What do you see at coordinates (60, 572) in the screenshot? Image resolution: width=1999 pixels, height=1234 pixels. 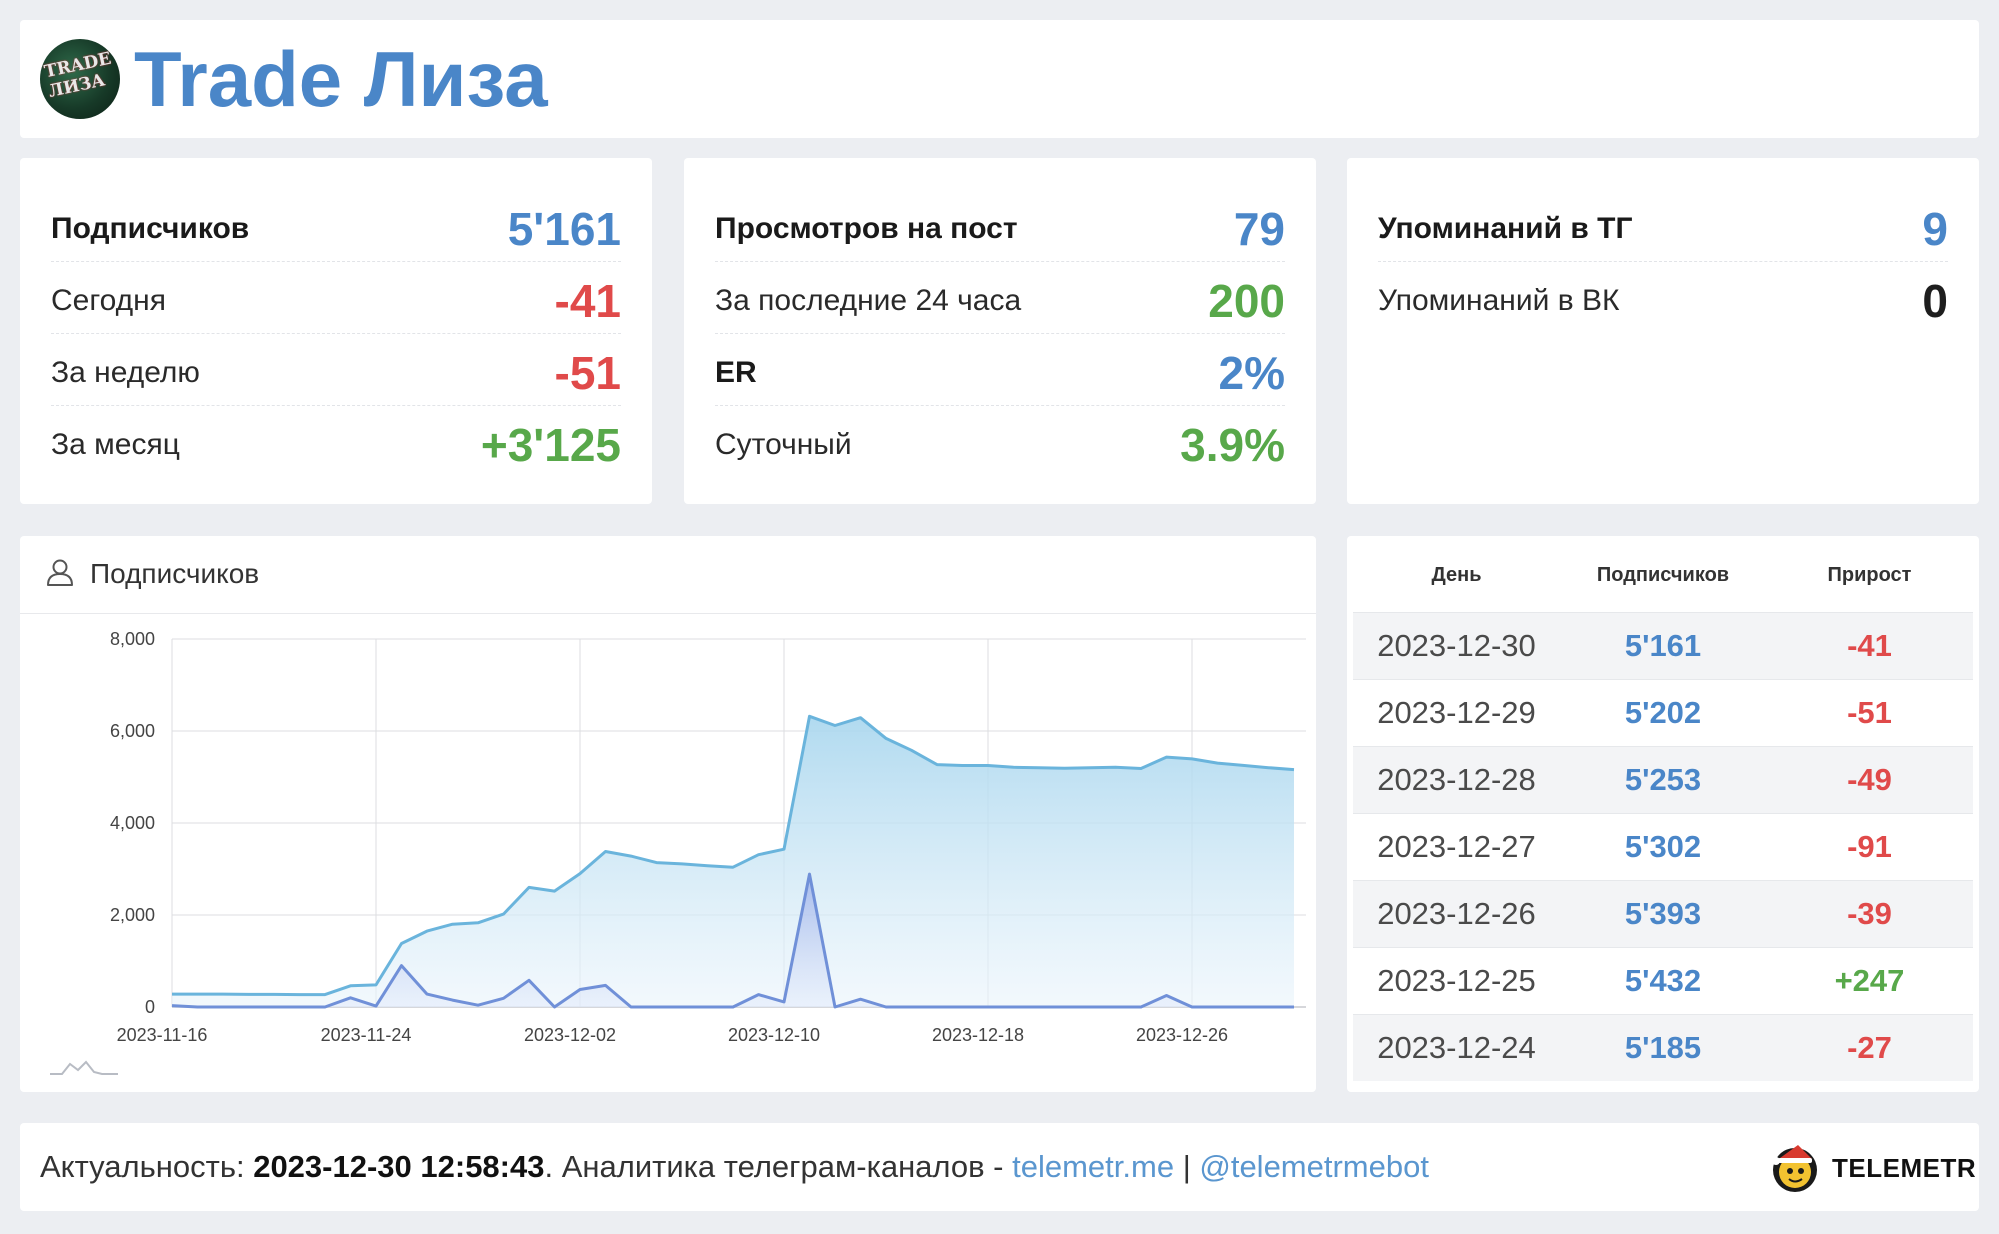 I see `user-icon` at bounding box center [60, 572].